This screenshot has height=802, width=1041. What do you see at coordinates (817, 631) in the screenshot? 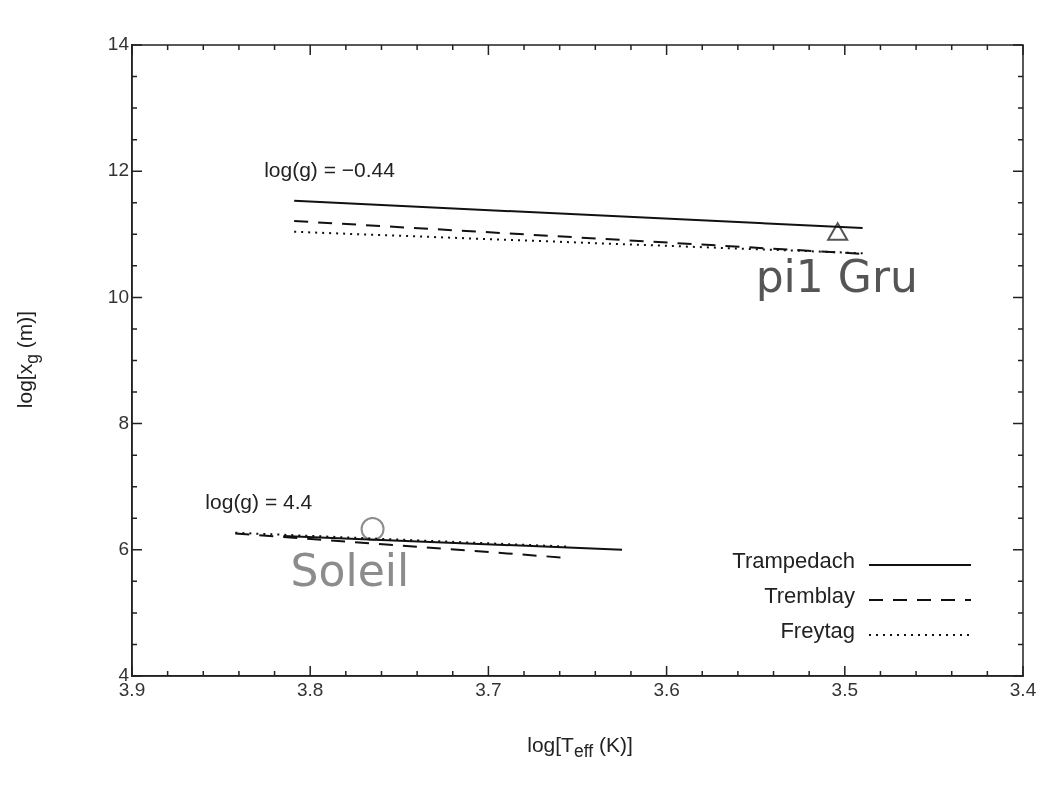
I see `legend-label: Freytag` at bounding box center [817, 631].